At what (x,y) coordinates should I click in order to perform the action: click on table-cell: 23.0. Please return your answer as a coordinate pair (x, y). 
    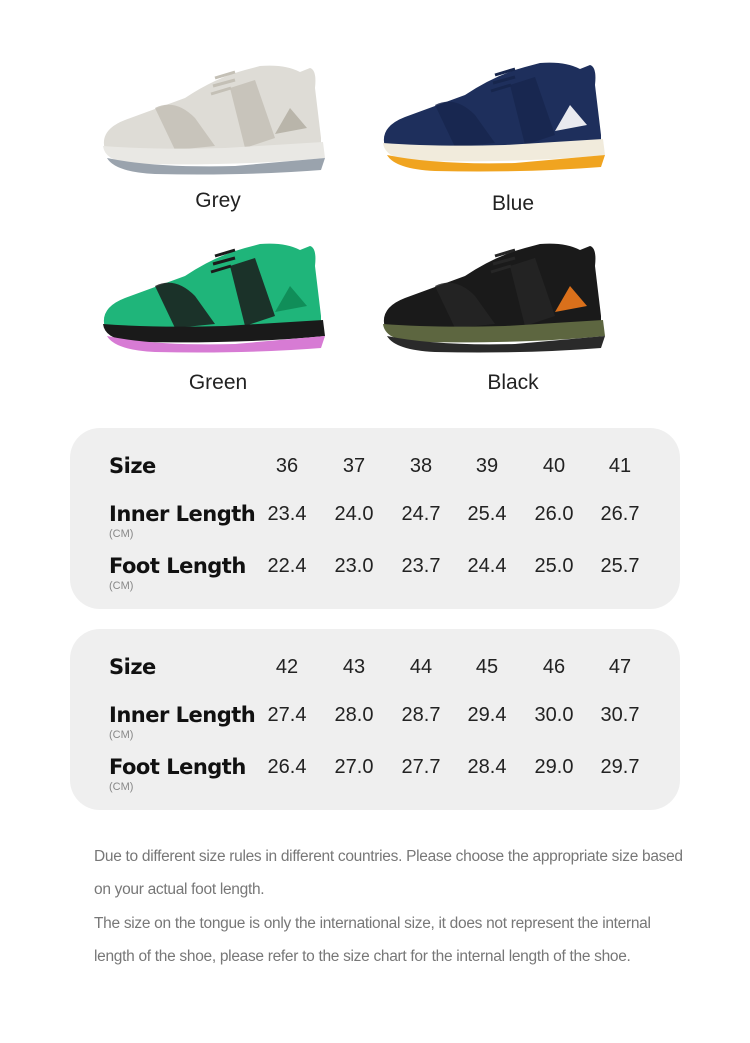
    Looking at the image, I should click on (354, 566).